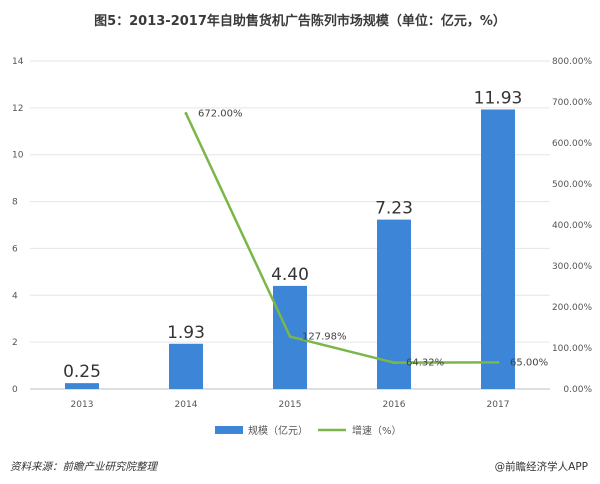  I want to click on y-left-tick-label: 0, so click(15, 390).